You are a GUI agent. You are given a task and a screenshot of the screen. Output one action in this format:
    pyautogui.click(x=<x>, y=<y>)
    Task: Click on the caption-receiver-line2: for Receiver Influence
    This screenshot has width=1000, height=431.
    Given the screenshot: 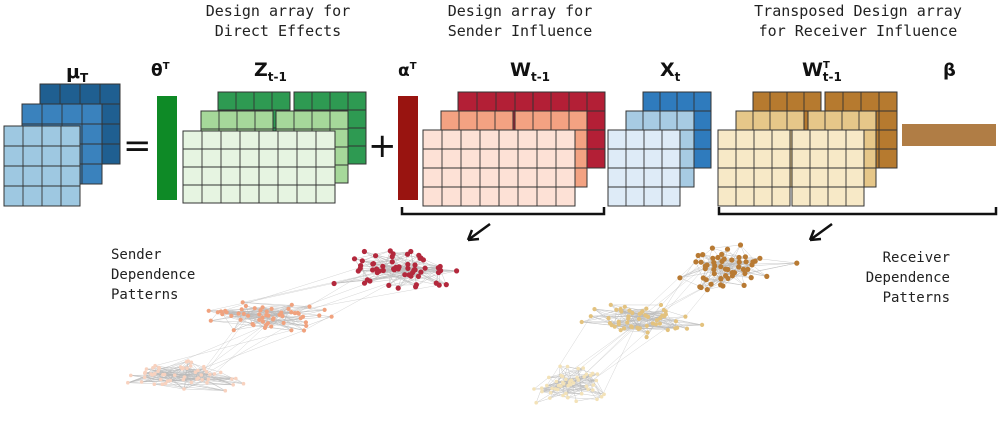 What is the action you would take?
    pyautogui.click(x=858, y=31)
    